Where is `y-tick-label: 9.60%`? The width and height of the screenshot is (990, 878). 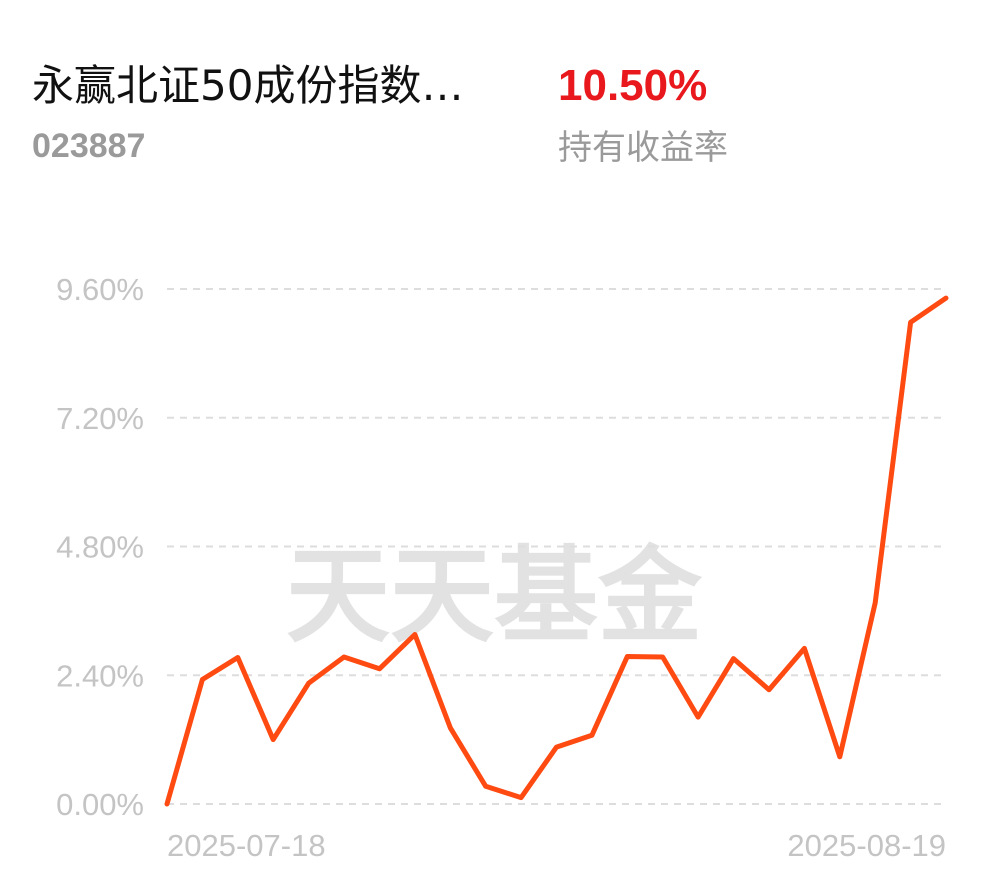
y-tick-label: 9.60% is located at coordinates (100, 289).